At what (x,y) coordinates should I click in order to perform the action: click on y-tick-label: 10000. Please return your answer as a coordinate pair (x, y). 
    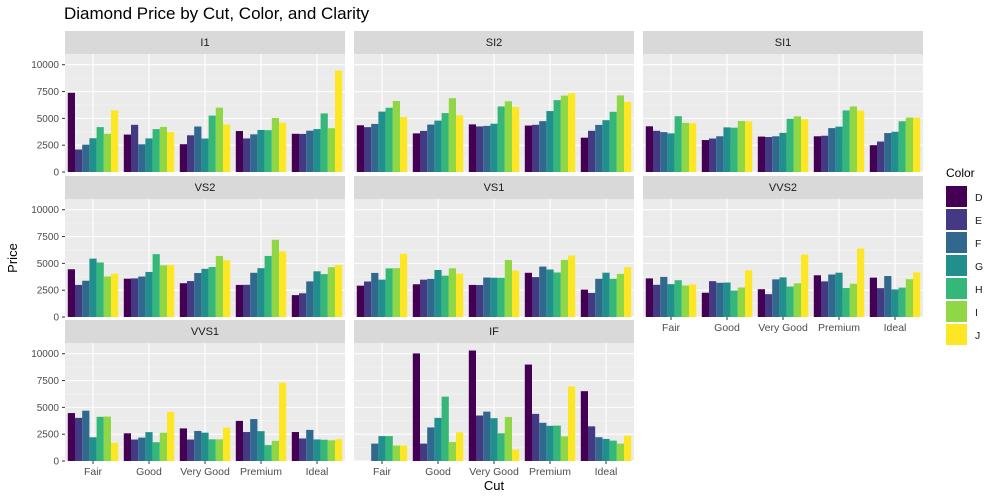
    Looking at the image, I should click on (45, 354).